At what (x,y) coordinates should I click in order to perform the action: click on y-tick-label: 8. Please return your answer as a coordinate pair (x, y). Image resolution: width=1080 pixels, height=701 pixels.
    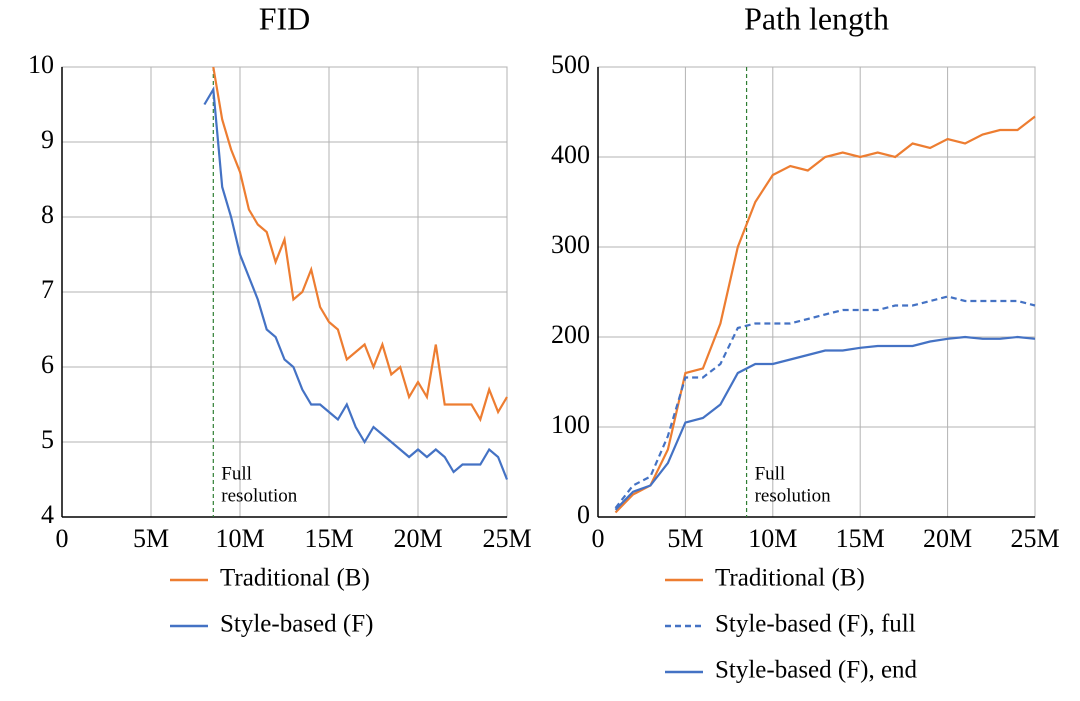
    Looking at the image, I should click on (47, 214).